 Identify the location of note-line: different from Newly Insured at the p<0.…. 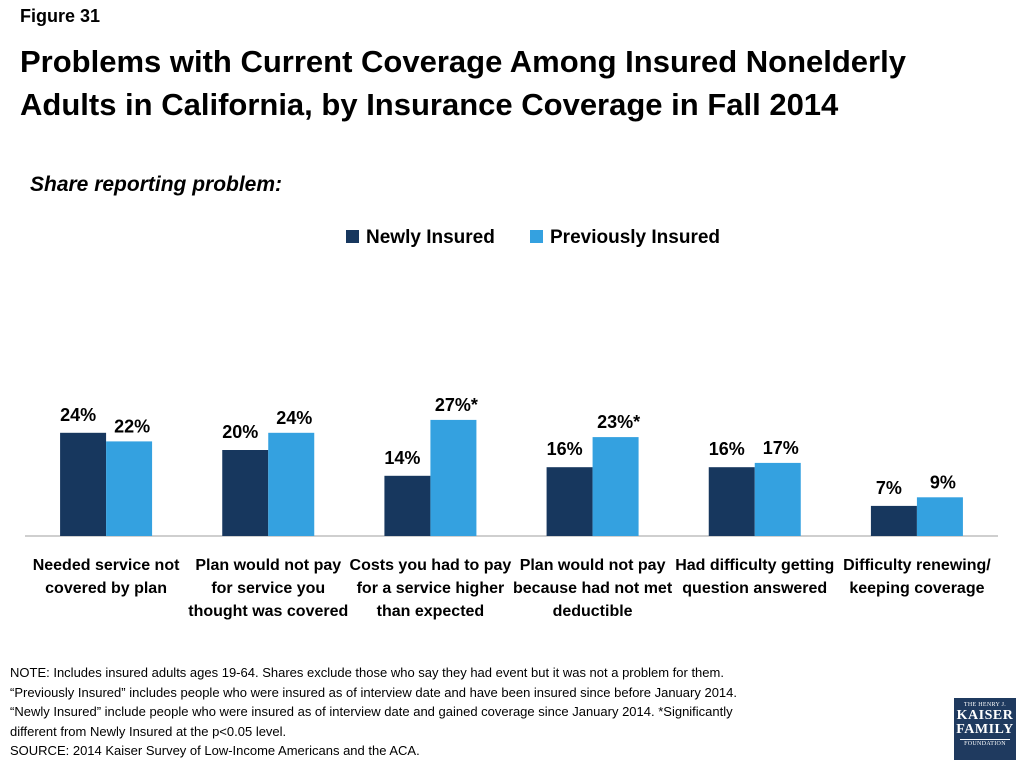
(148, 731).